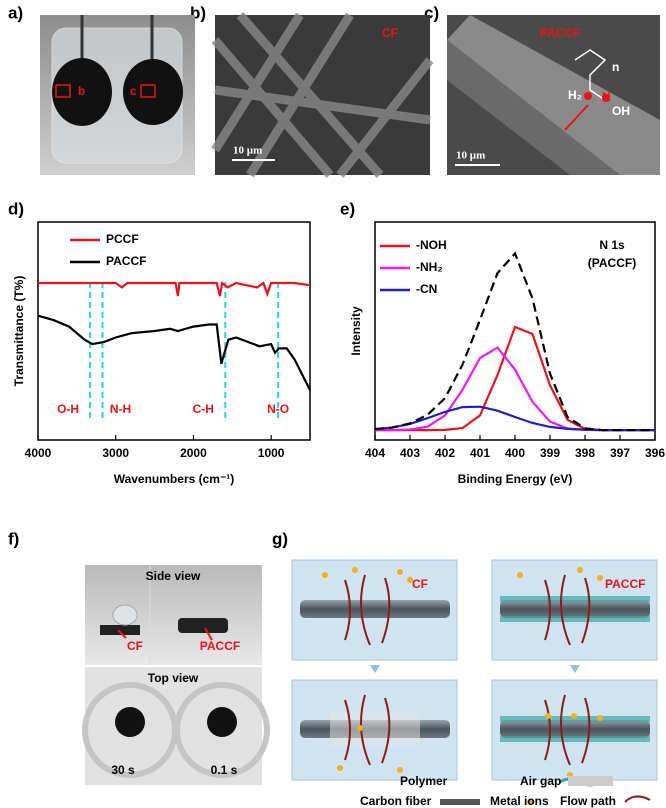  I want to click on legend-text: PACCF, so click(126, 261).